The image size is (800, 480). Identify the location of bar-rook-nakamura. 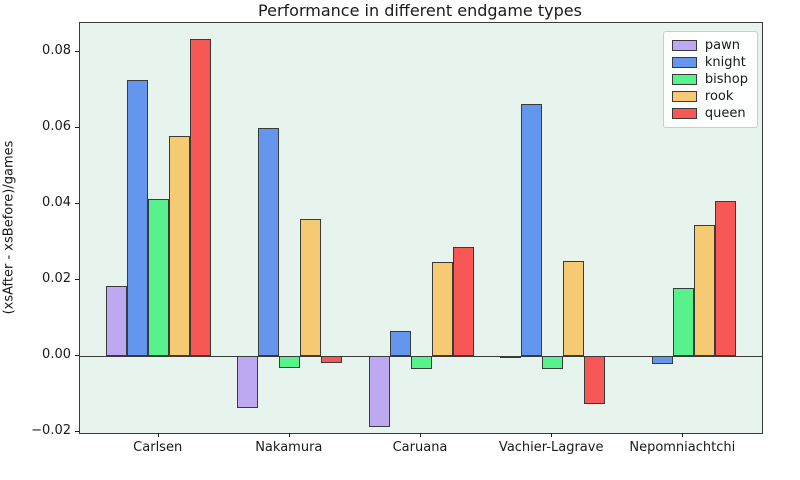
(311, 287).